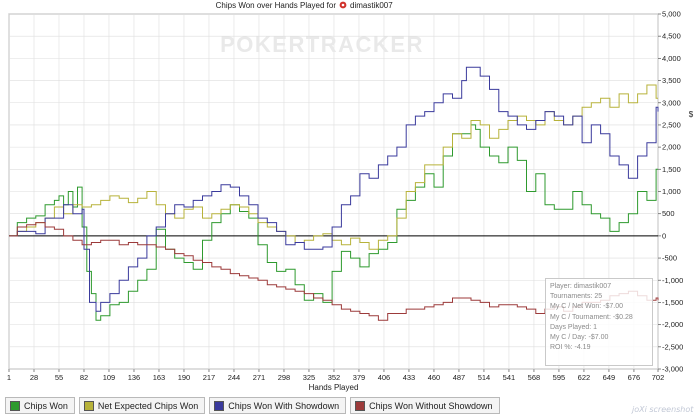 The width and height of the screenshot is (700, 419). What do you see at coordinates (671, 80) in the screenshot?
I see `y-tick-label: 3,500` at bounding box center [671, 80].